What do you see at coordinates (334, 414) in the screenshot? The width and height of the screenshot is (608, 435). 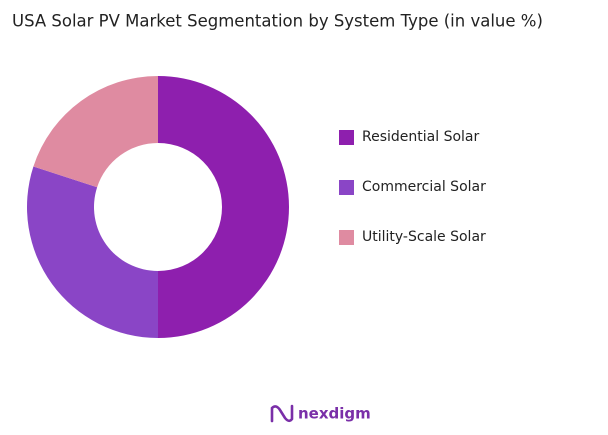 I see `brand-name: nexdigm` at bounding box center [334, 414].